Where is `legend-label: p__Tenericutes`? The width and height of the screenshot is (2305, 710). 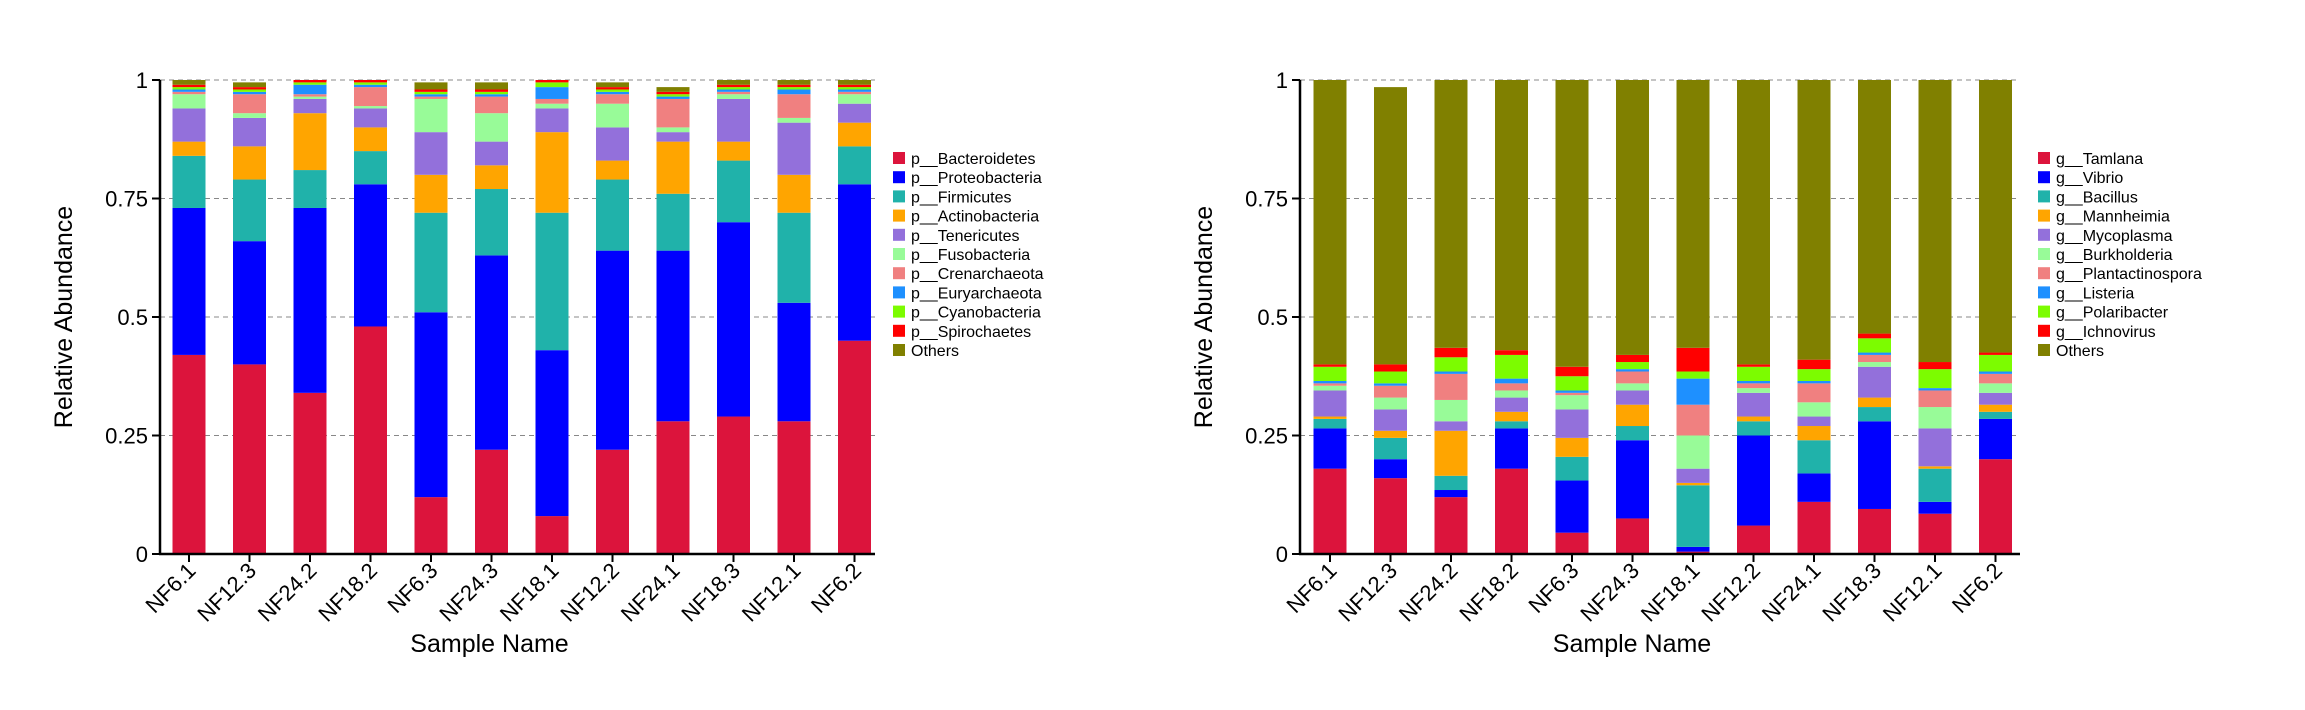
legend-label: p__Tenericutes is located at coordinates (965, 236).